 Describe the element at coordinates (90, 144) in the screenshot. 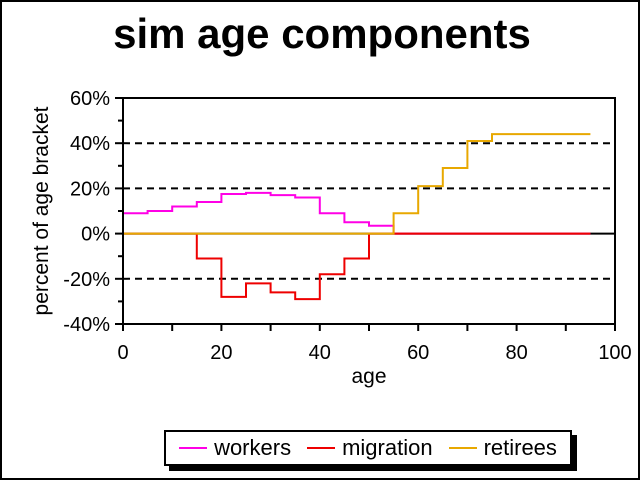

I see `svg-text: 40%` at that location.